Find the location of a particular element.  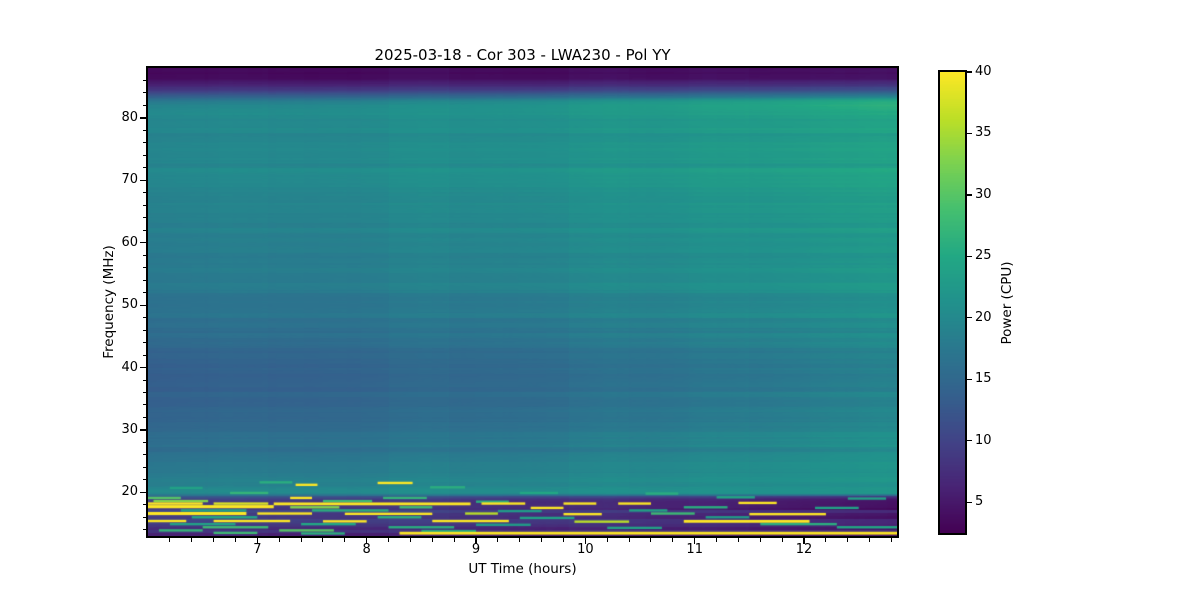

colorbar-canvas is located at coordinates (952, 302).